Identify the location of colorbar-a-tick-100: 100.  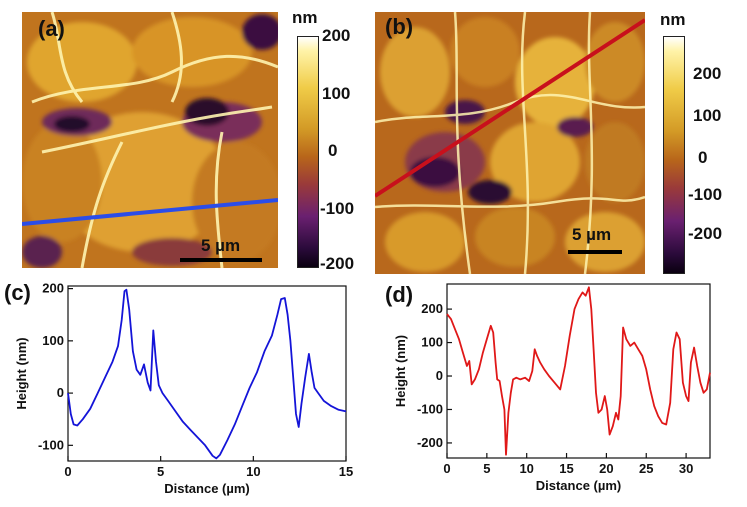
(336, 93).